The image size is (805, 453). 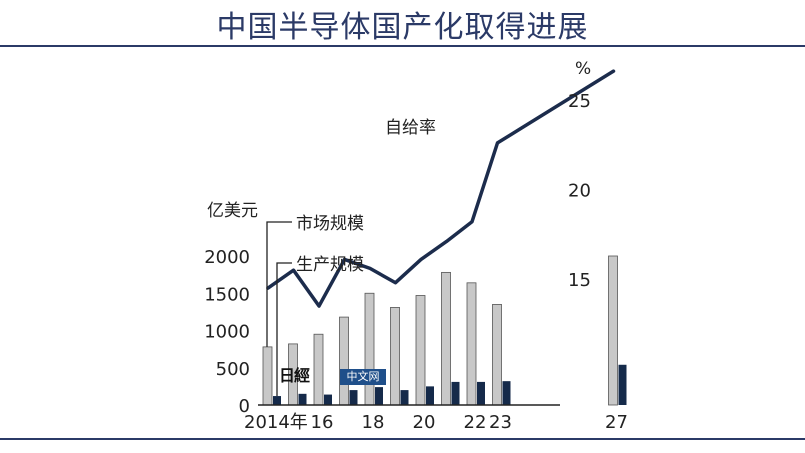 I want to click on left-axis-unit-label: 亿美元, so click(x=232, y=211).